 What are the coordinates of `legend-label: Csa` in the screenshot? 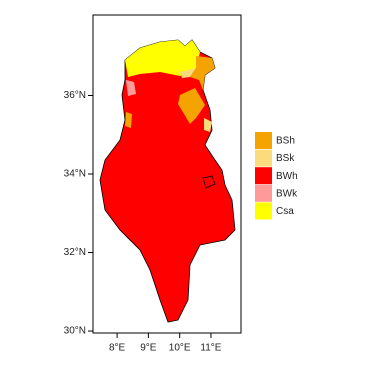 It's located at (285, 211).